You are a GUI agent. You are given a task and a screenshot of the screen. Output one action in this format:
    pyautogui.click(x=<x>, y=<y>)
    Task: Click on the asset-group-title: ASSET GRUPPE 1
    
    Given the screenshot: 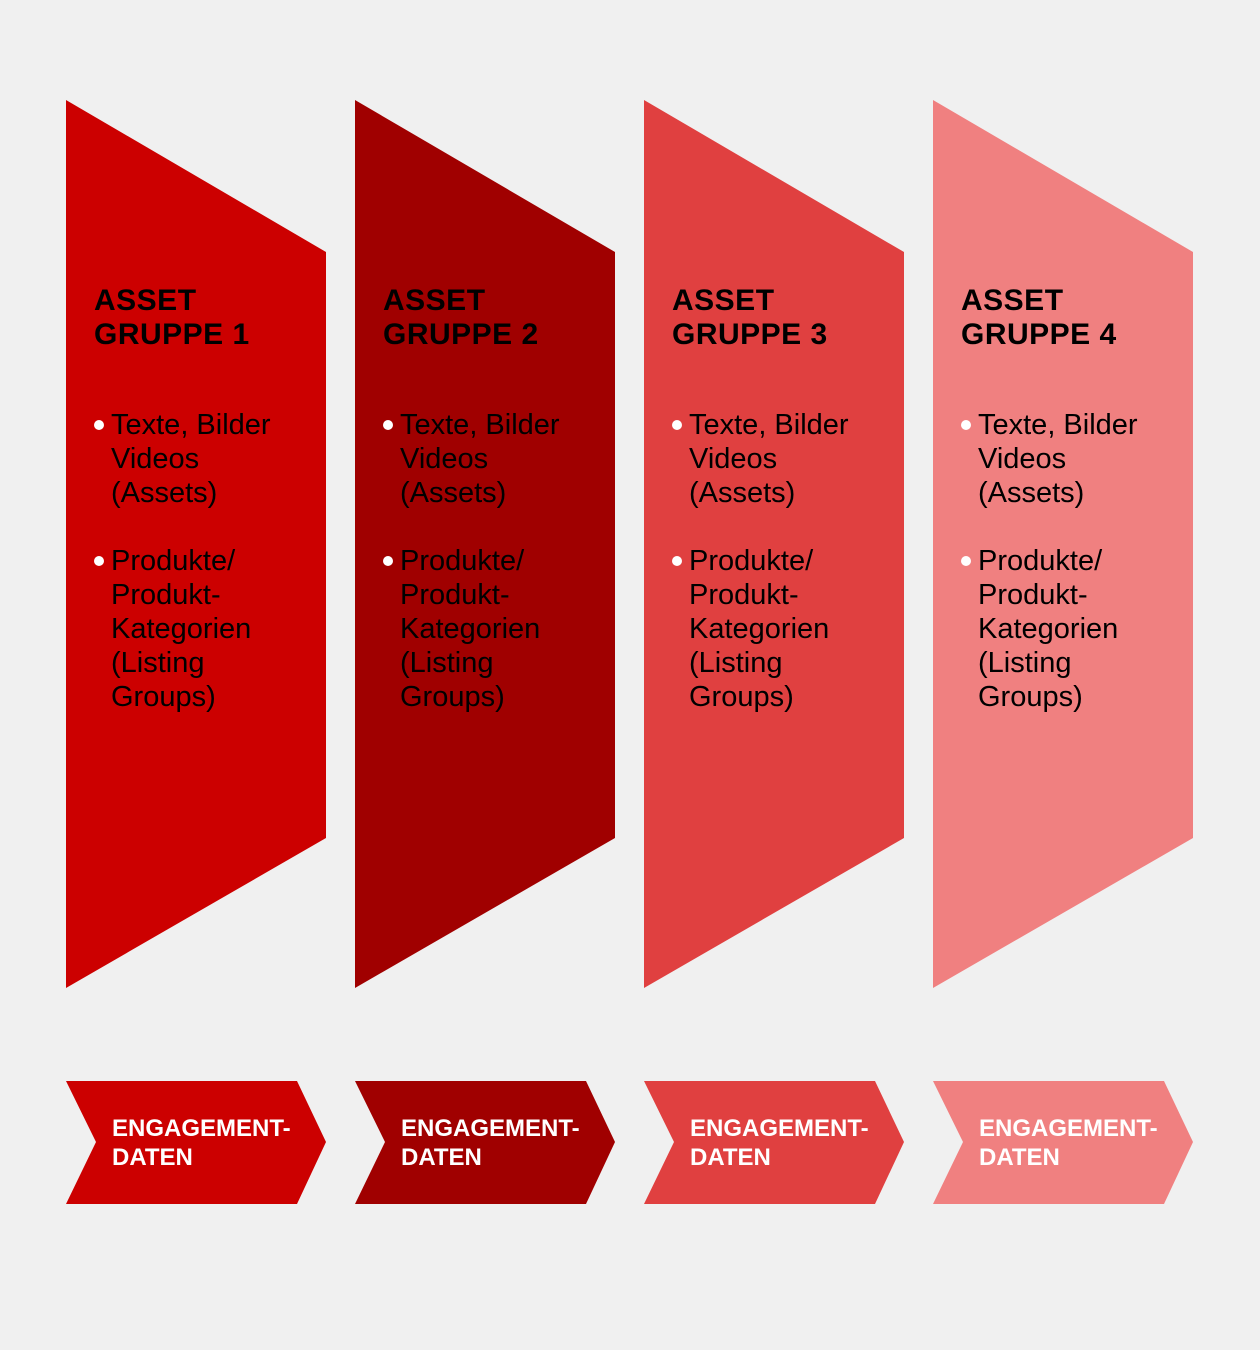 What is the action you would take?
    pyautogui.click(x=172, y=318)
    